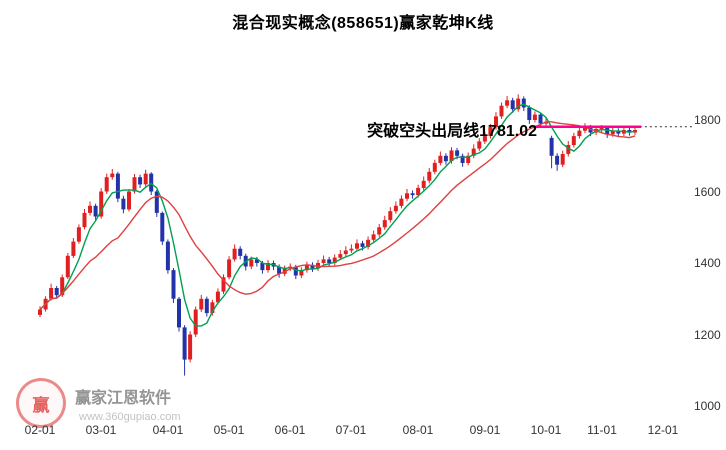  What do you see at coordinates (123, 398) in the screenshot?
I see `watermark-brand: 赢家江恩软件` at bounding box center [123, 398].